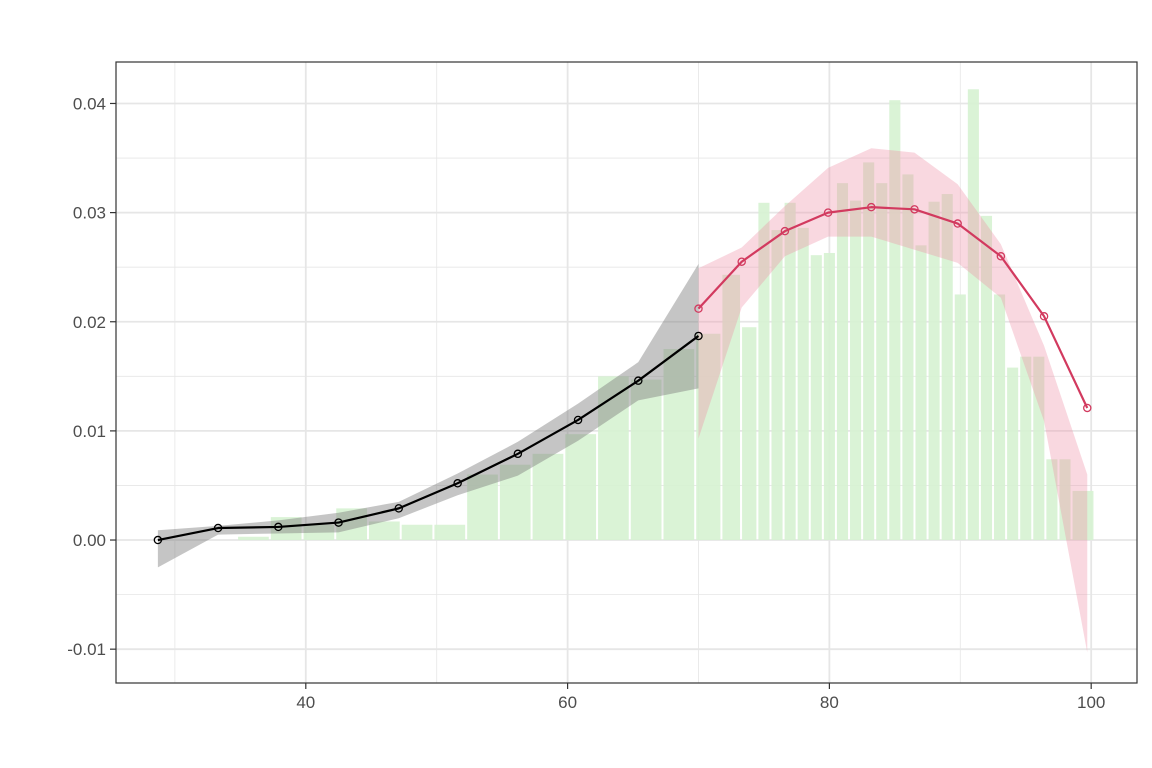 The image size is (1152, 768). I want to click on x-axis-tick-label: 60, so click(567, 702).